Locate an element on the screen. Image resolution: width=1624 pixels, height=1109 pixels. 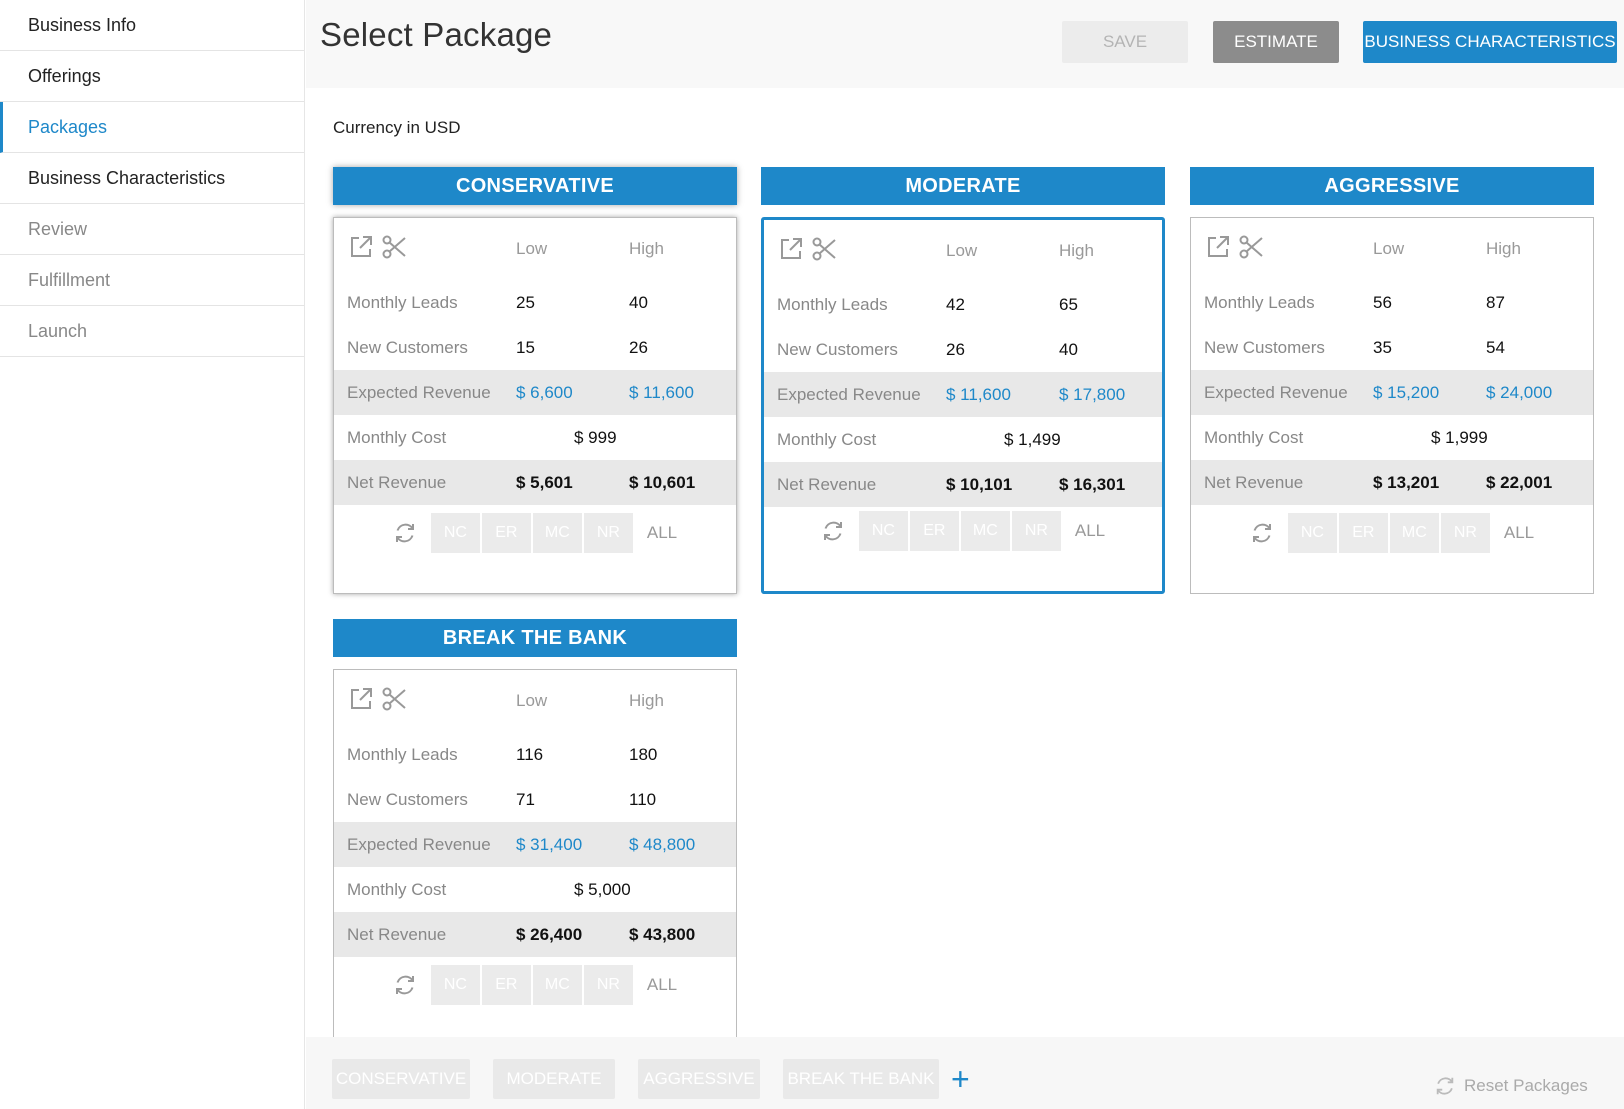
low-value: $ 5,601 is located at coordinates (544, 482).